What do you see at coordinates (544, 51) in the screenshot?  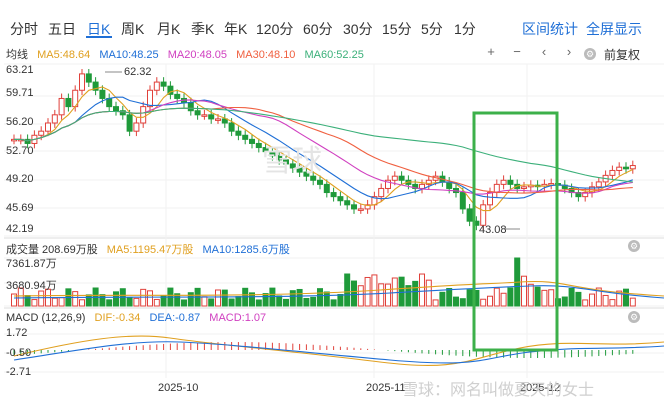 I see `pan-left-button: ‹` at bounding box center [544, 51].